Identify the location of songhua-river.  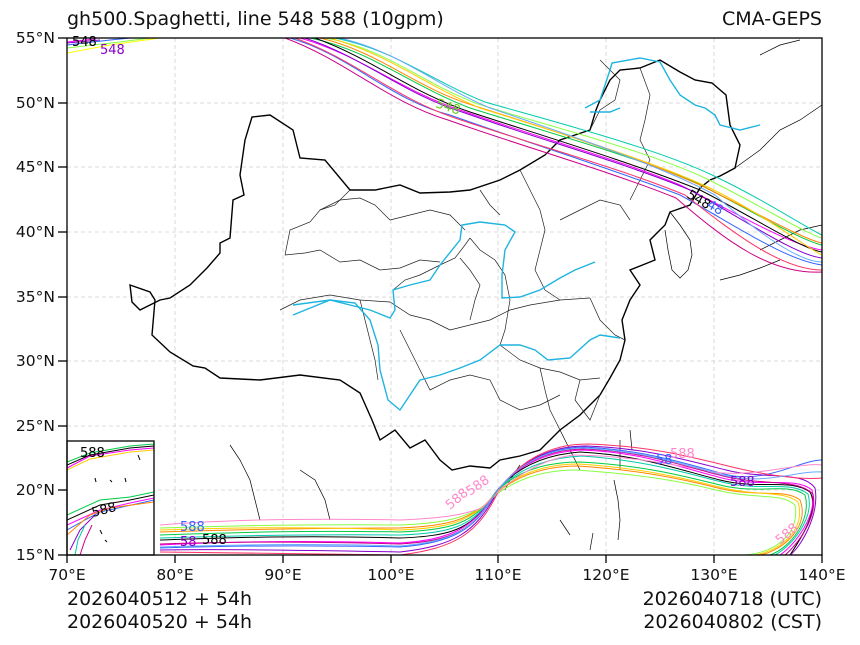
(605, 110).